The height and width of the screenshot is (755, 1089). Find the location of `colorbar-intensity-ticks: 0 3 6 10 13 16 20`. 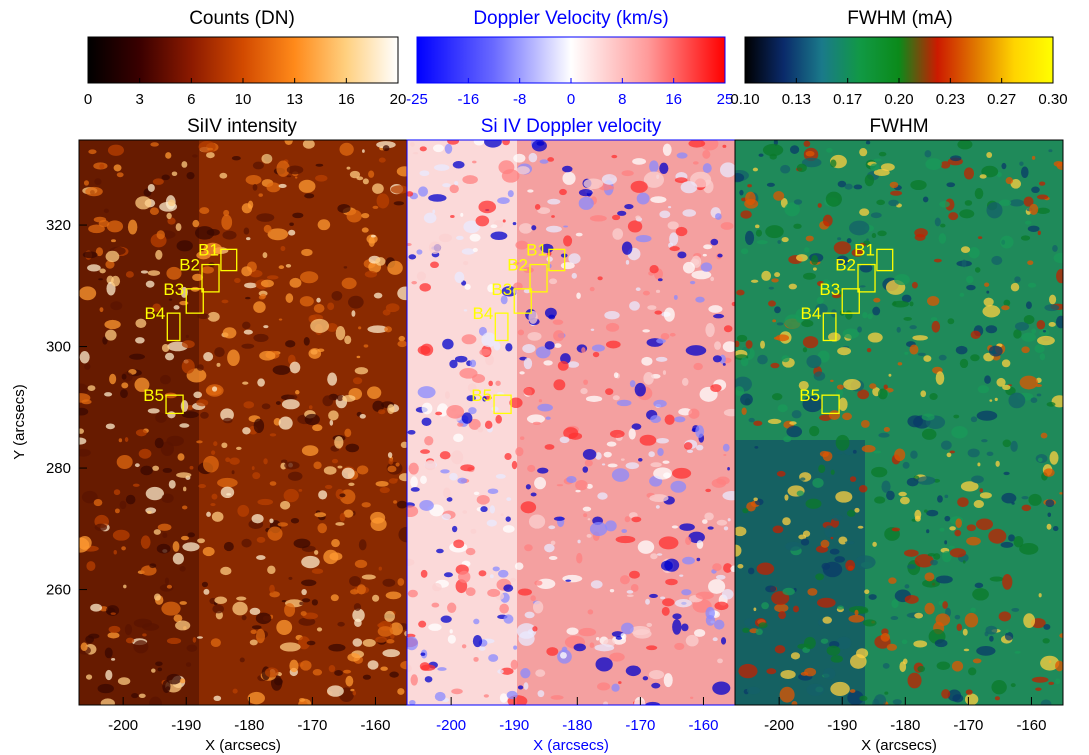

colorbar-intensity-ticks: 0 3 6 10 13 16 20 is located at coordinates (245, 93).